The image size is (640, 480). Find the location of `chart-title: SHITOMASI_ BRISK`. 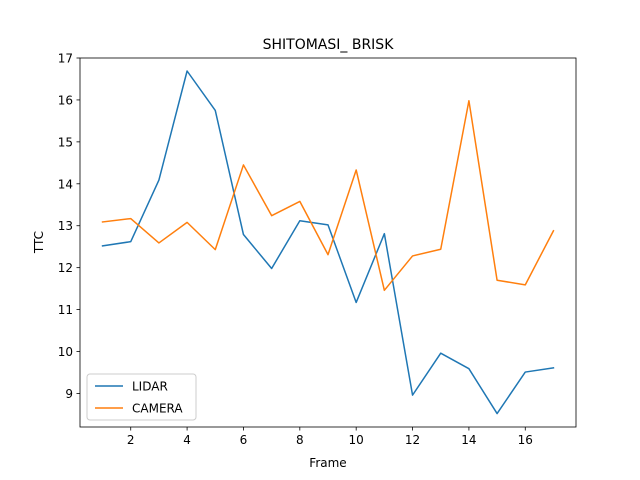

chart-title: SHITOMASI_ BRISK is located at coordinates (329, 45).